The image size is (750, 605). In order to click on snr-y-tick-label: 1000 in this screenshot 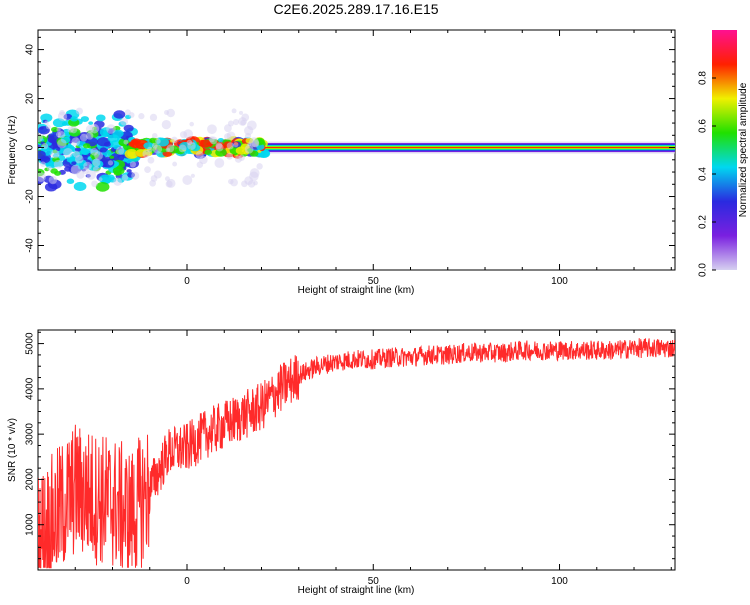, I will do `click(30, 524)`.